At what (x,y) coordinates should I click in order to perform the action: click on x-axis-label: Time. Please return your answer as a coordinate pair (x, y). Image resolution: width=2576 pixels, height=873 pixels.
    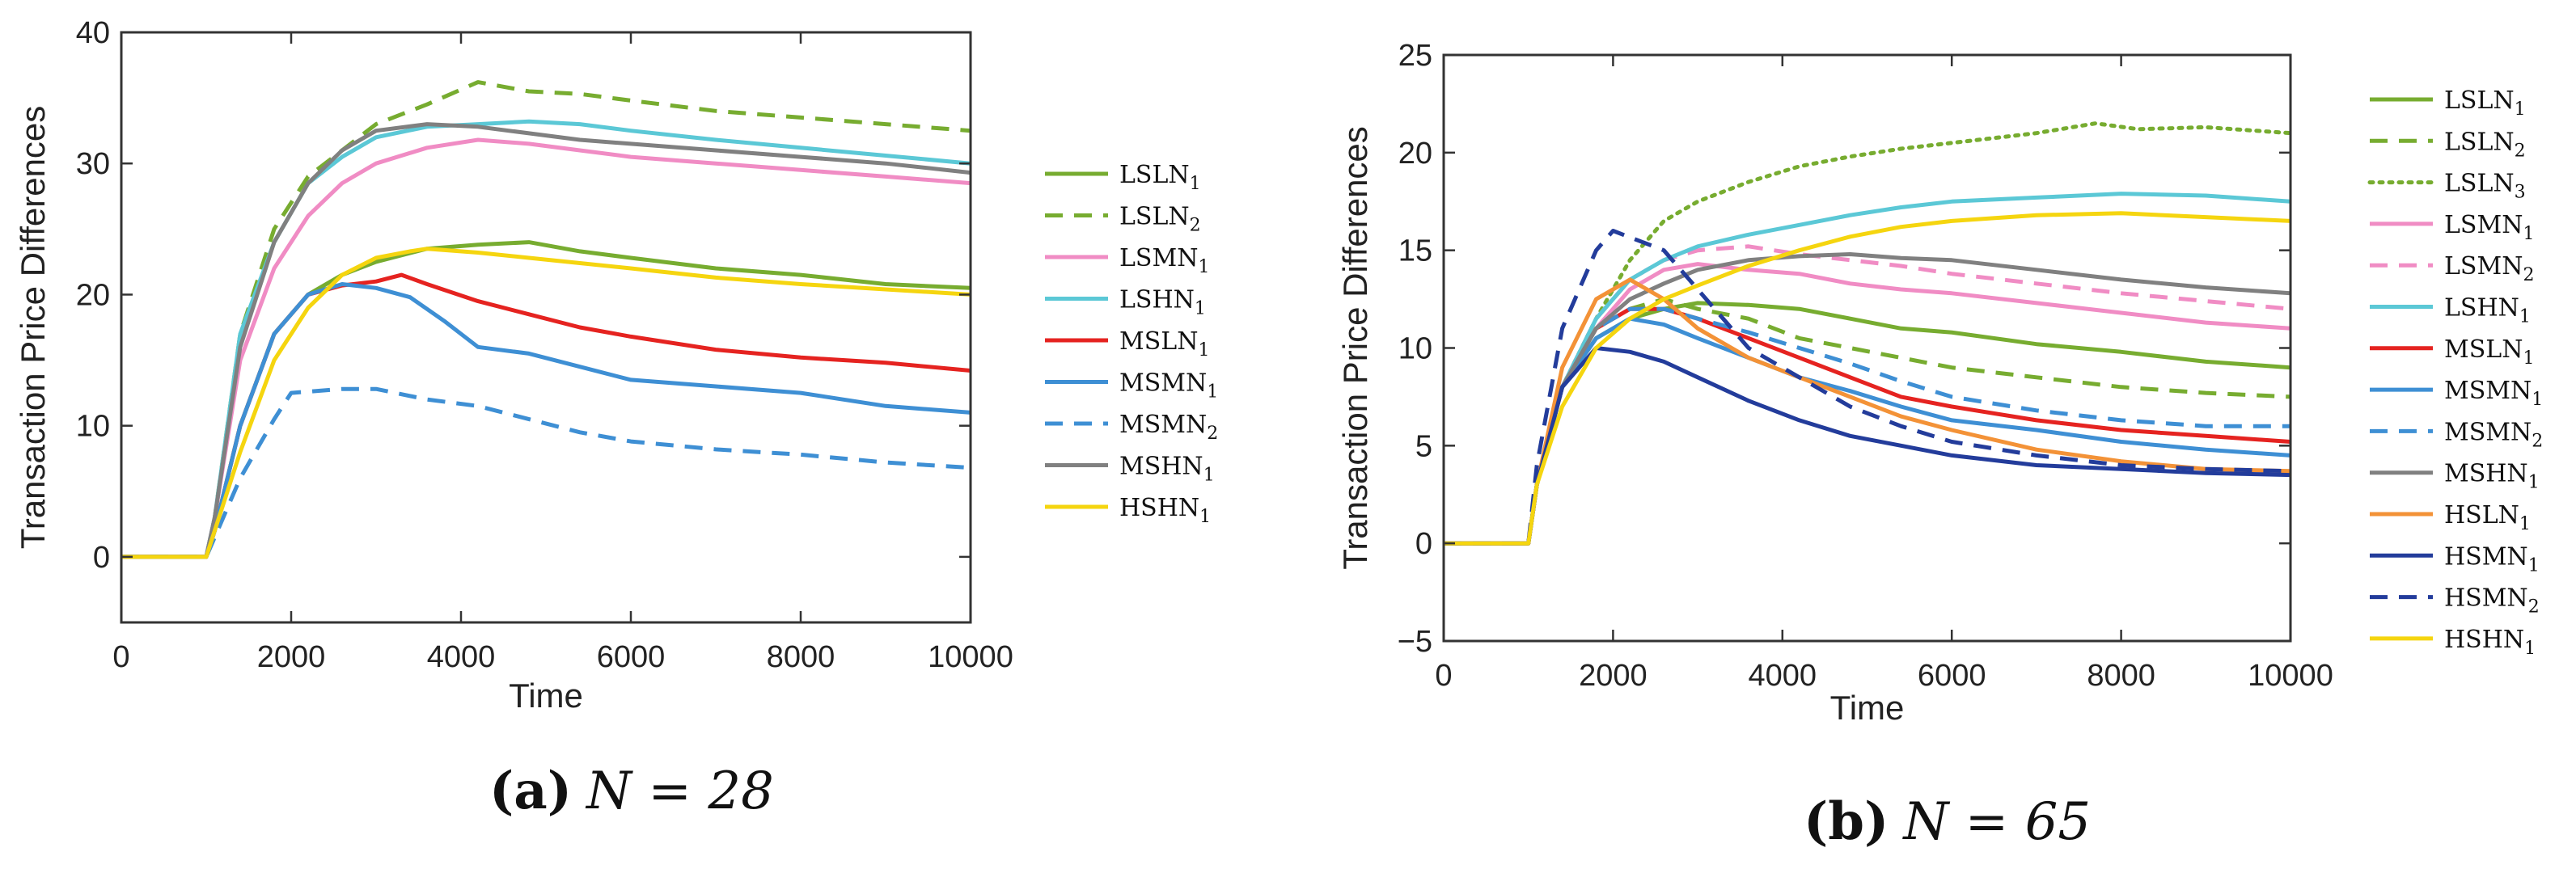
    Looking at the image, I should click on (1868, 708).